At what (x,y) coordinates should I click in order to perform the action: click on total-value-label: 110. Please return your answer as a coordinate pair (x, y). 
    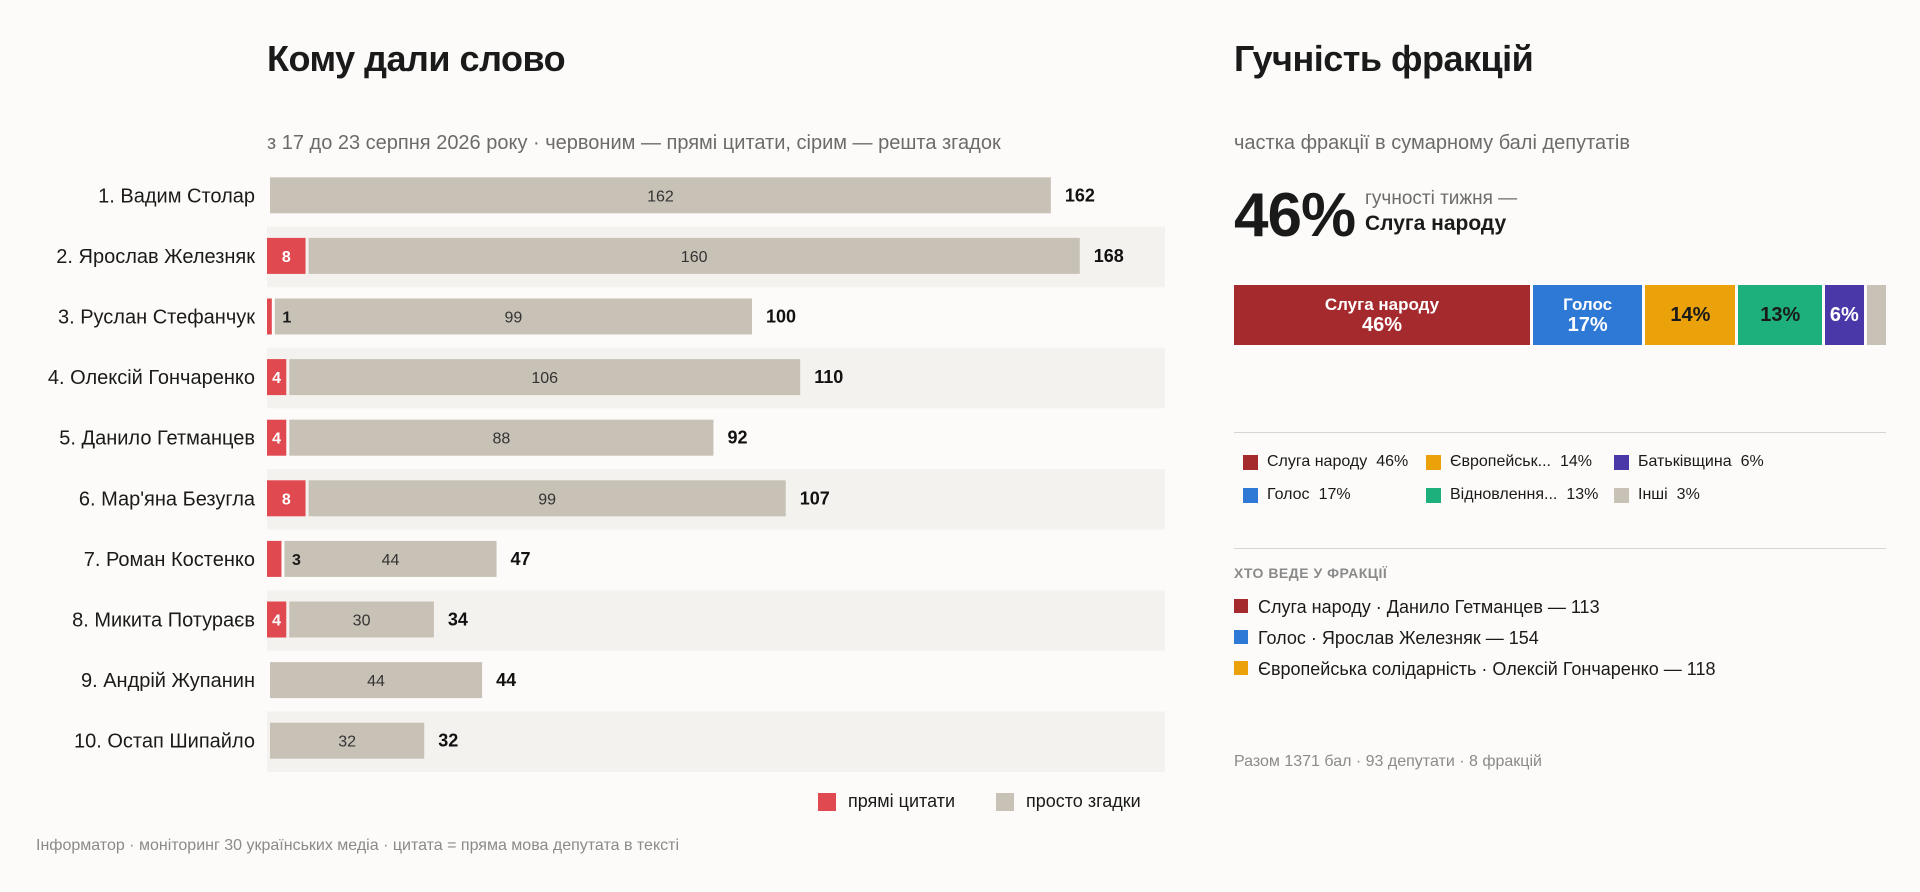
    Looking at the image, I should click on (828, 377).